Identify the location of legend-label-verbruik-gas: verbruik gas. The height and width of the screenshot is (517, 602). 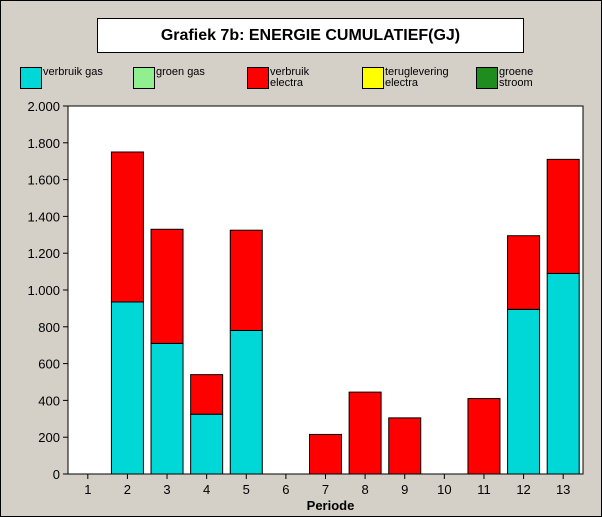
(73, 72).